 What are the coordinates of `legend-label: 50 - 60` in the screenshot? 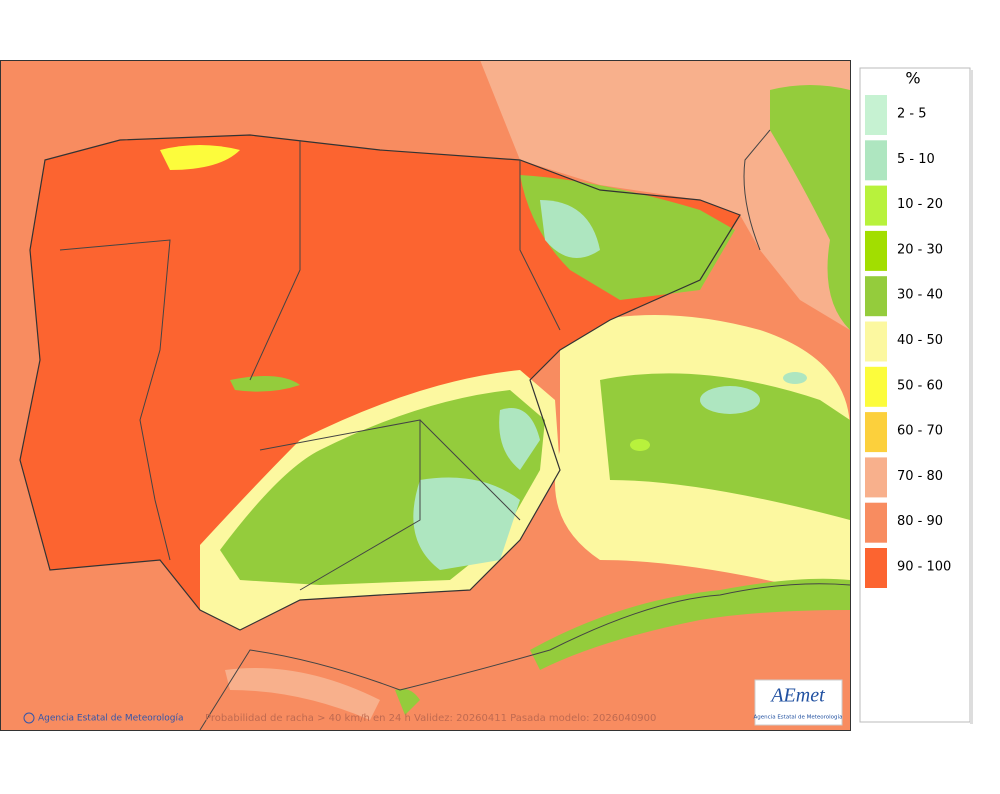 It's located at (920, 385).